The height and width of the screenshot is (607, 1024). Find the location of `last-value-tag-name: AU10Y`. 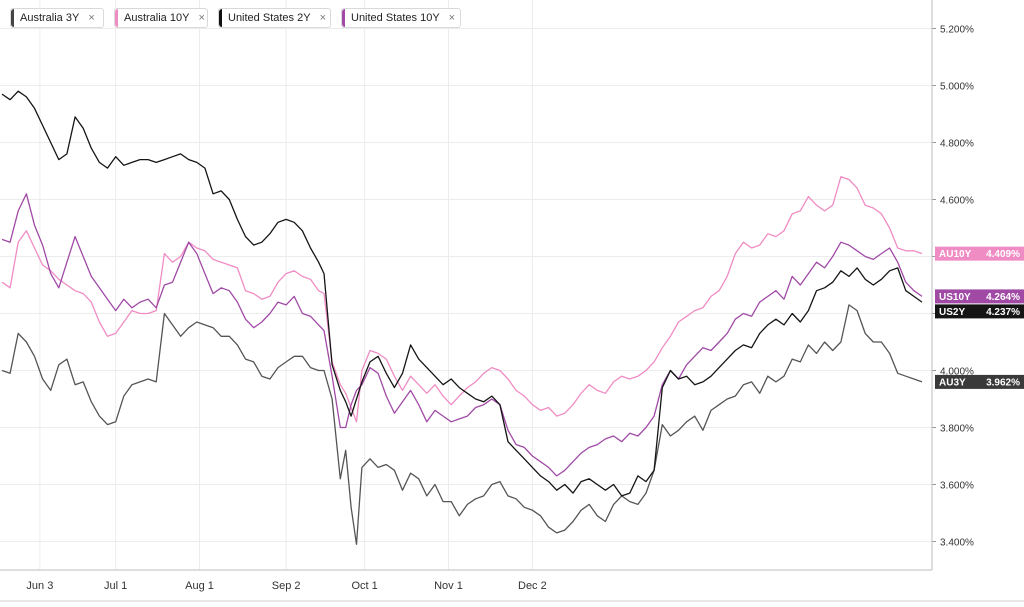

last-value-tag-name: AU10Y is located at coordinates (955, 254).